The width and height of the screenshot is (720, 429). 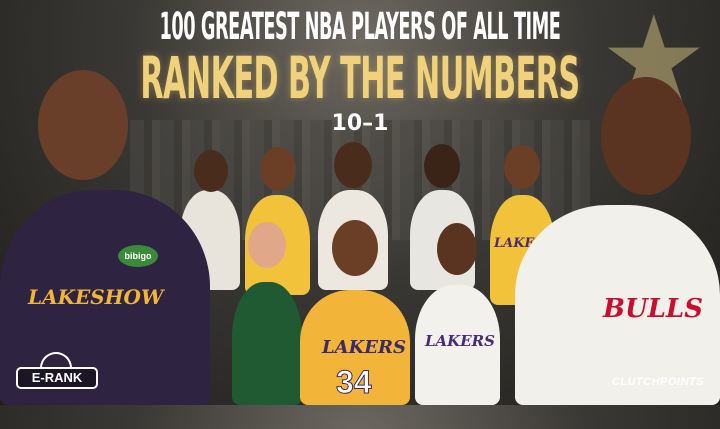 What do you see at coordinates (360, 26) in the screenshot?
I see `page-title: 100 GREATEST NBA PLAYERS OF ALL TIME` at bounding box center [360, 26].